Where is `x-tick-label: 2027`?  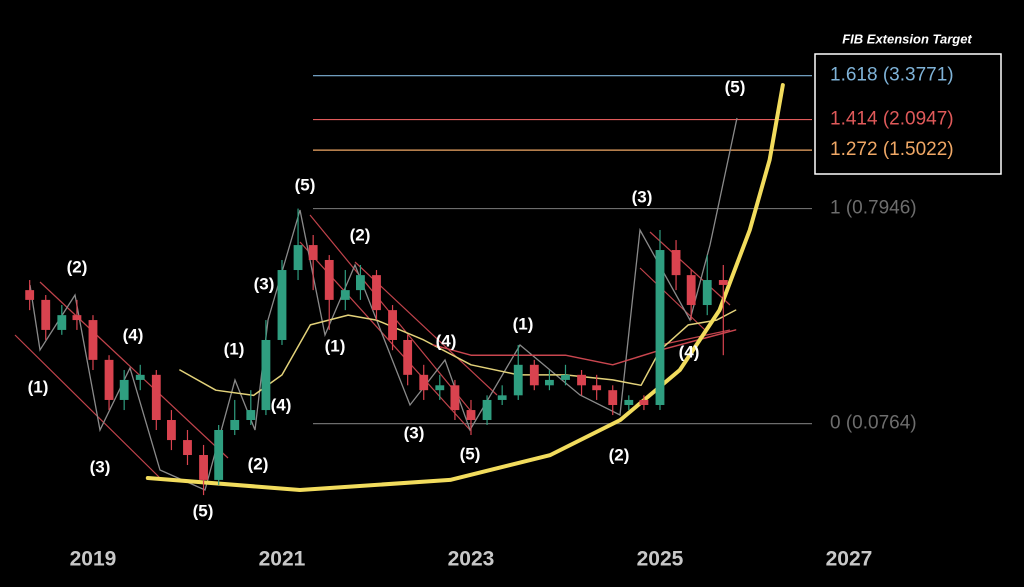
x-tick-label: 2027 is located at coordinates (849, 559).